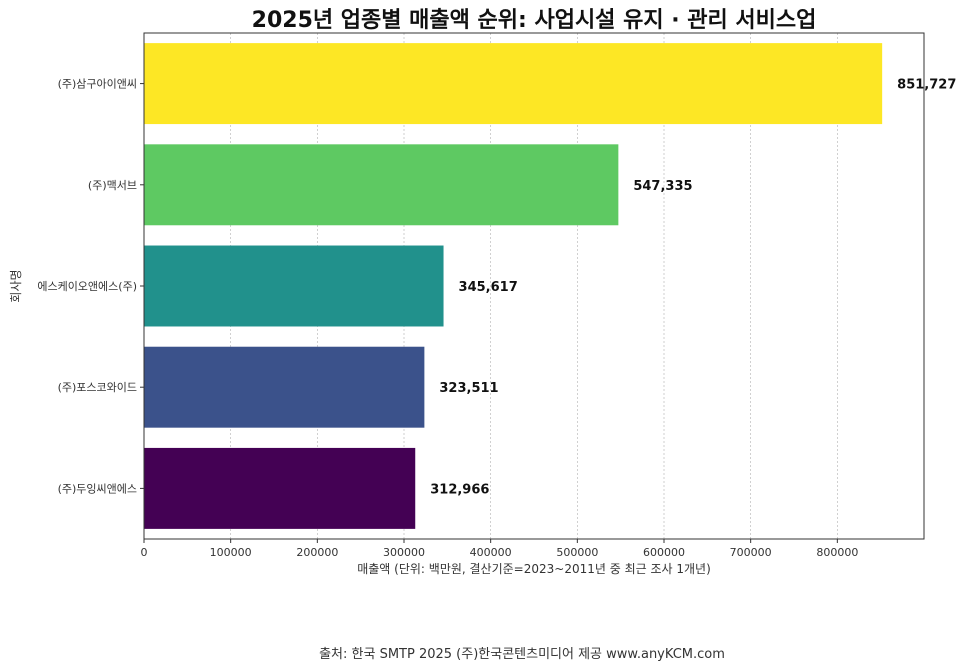 This screenshot has width=966, height=669. What do you see at coordinates (662, 186) in the screenshot?
I see `value-label: 547,335` at bounding box center [662, 186].